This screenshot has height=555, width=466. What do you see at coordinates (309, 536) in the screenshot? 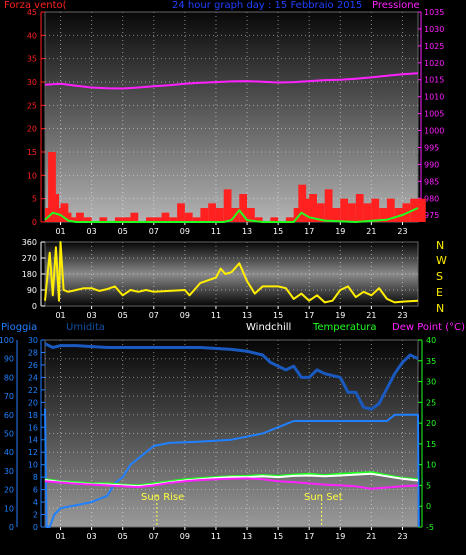
I see `panel3-x-tick-label: 17` at bounding box center [309, 536].